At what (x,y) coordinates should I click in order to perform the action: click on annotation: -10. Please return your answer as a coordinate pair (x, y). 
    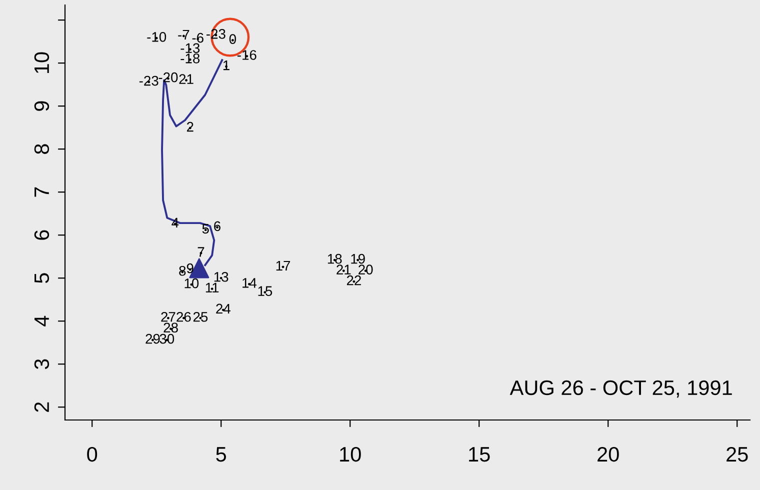
    Looking at the image, I should click on (156, 37).